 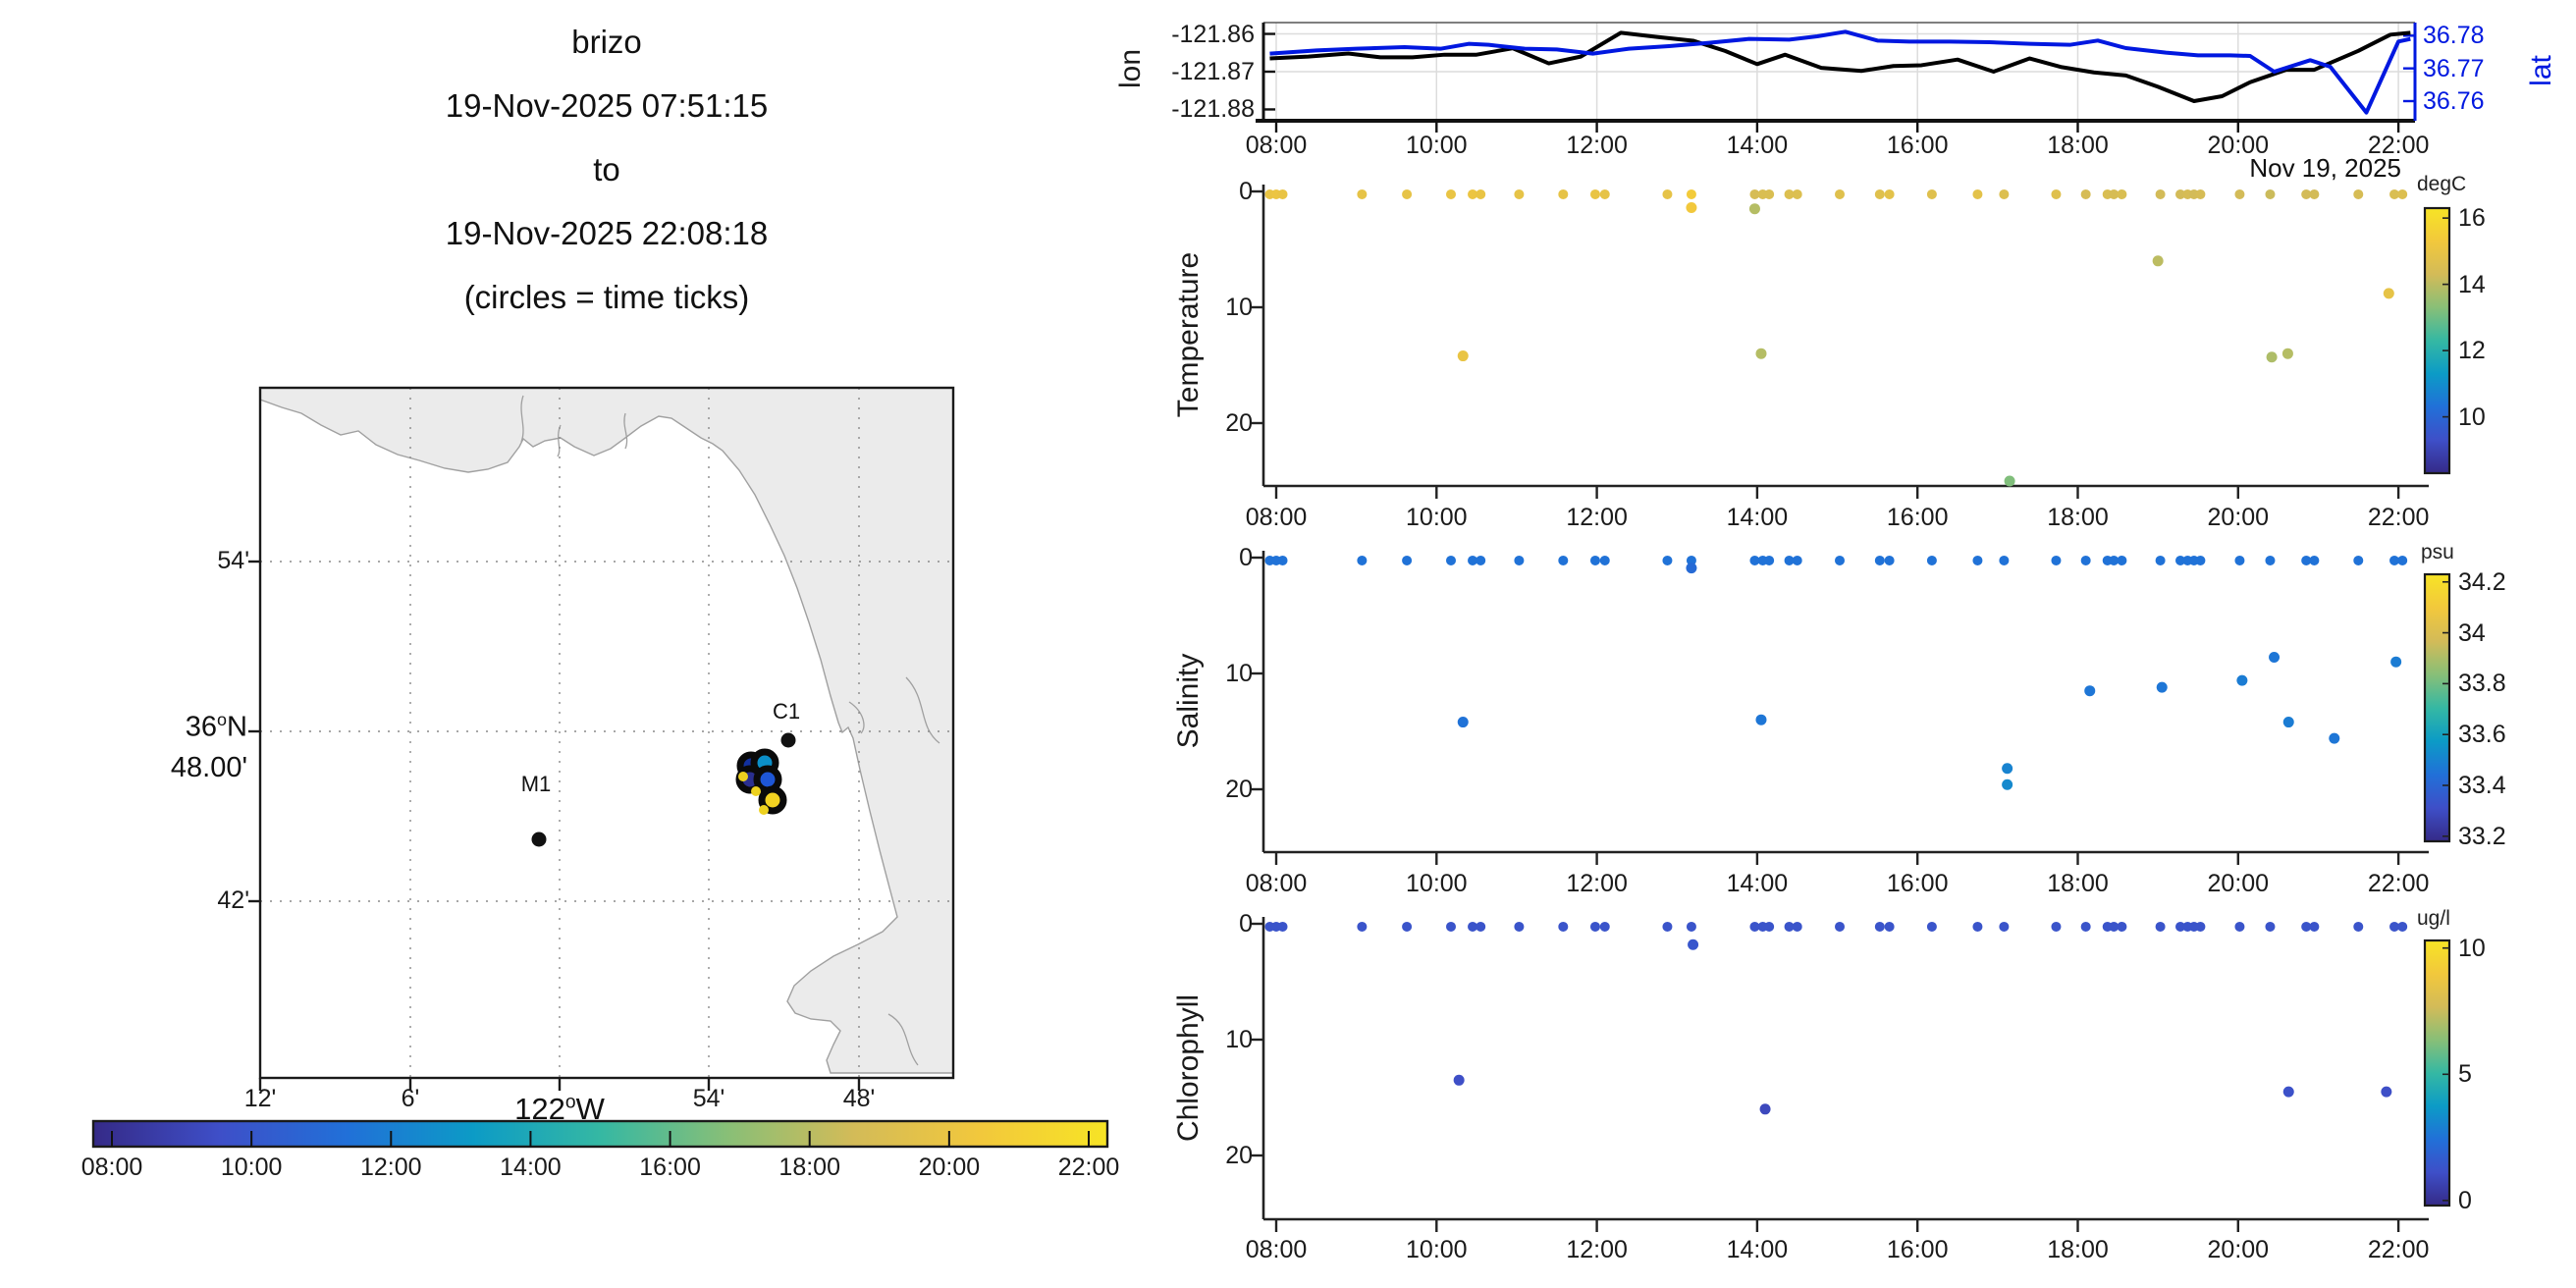 I want to click on map-xtick-label-12': 12', so click(x=260, y=1098).